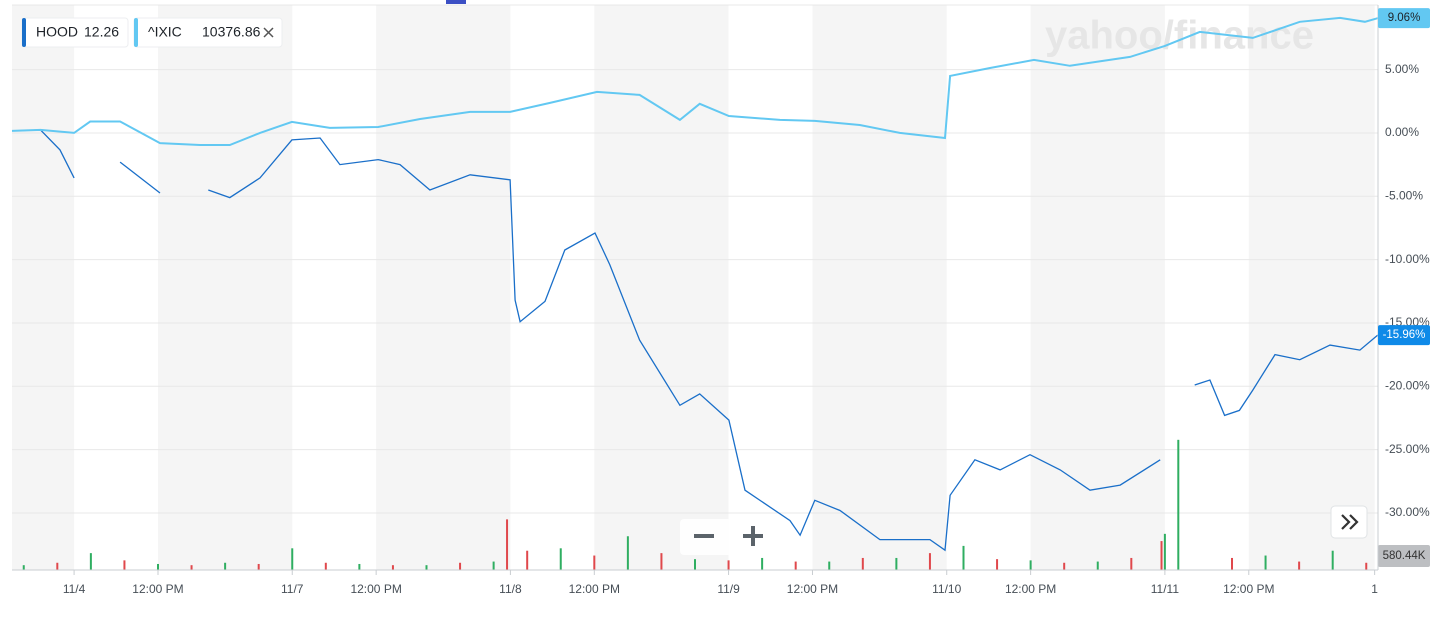 The height and width of the screenshot is (618, 1456). Describe the element at coordinates (1404, 177) in the screenshot. I see `end-tags: -15.96% 9.06%` at that location.